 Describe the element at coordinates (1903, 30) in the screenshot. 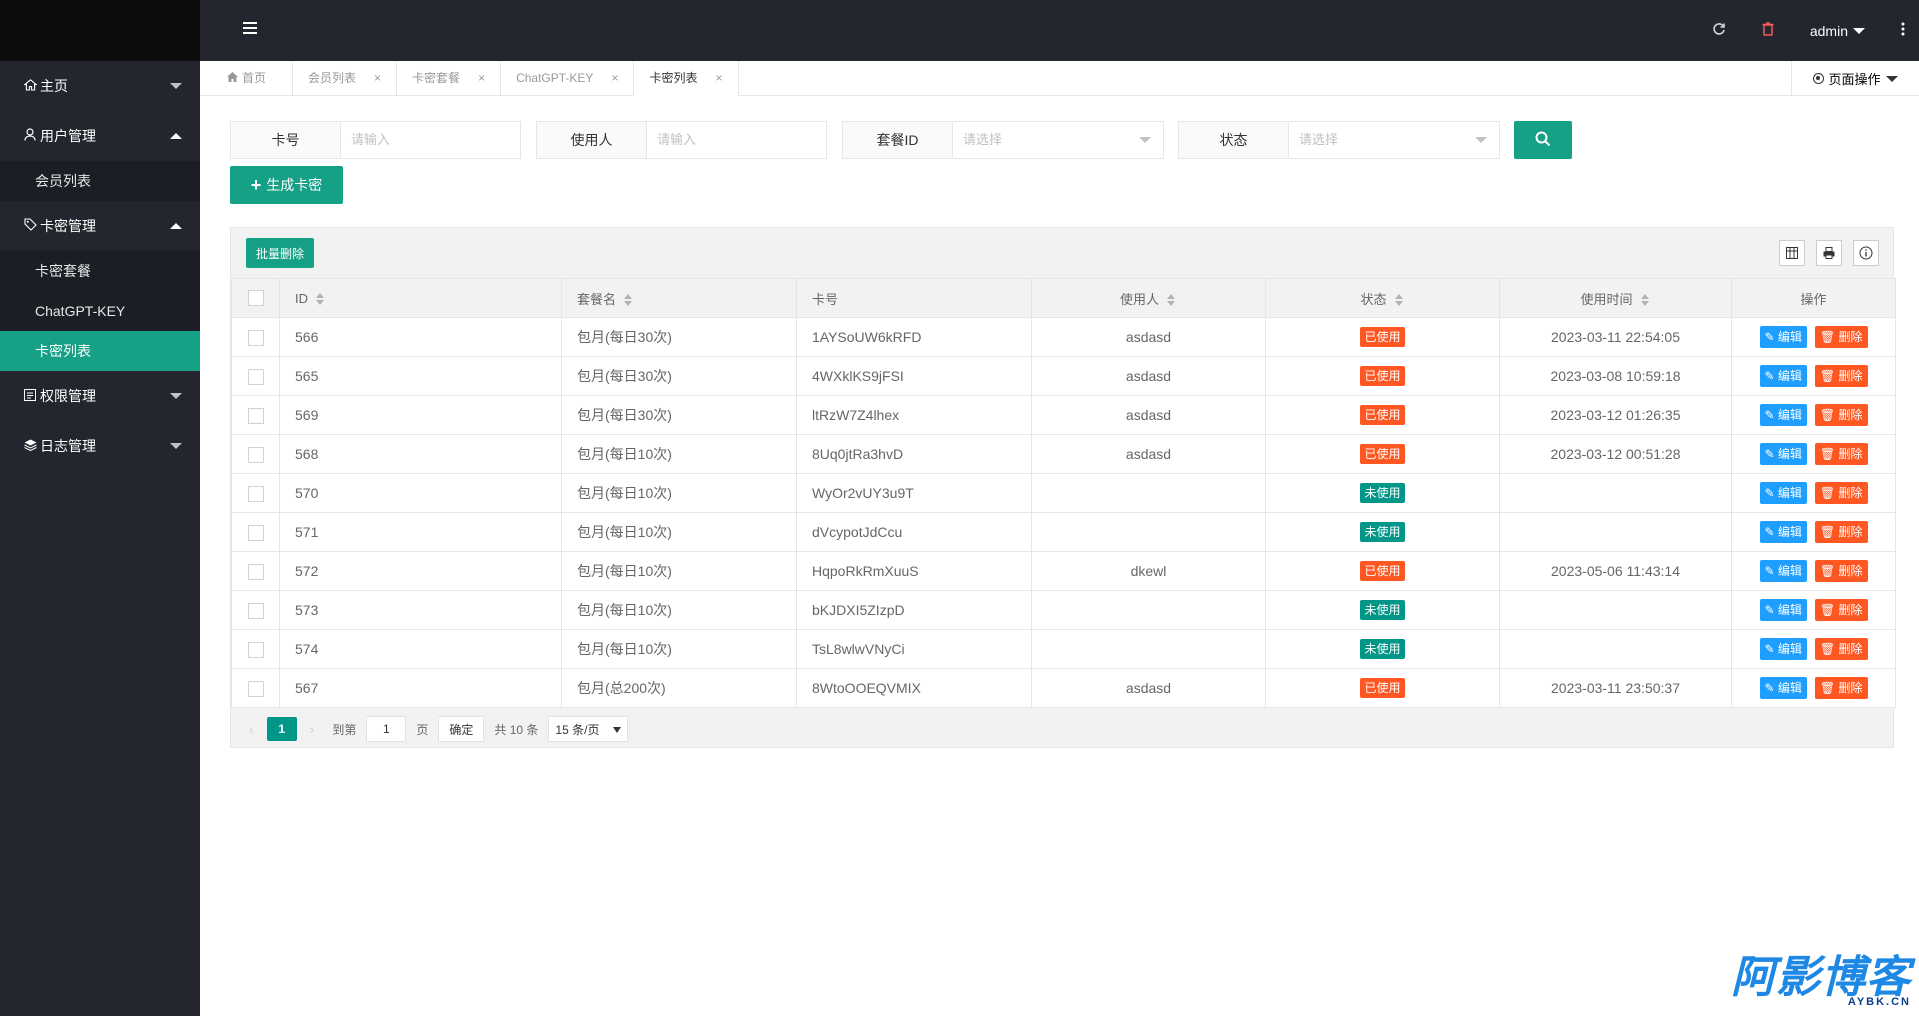

I see `more-vertical-icon` at that location.